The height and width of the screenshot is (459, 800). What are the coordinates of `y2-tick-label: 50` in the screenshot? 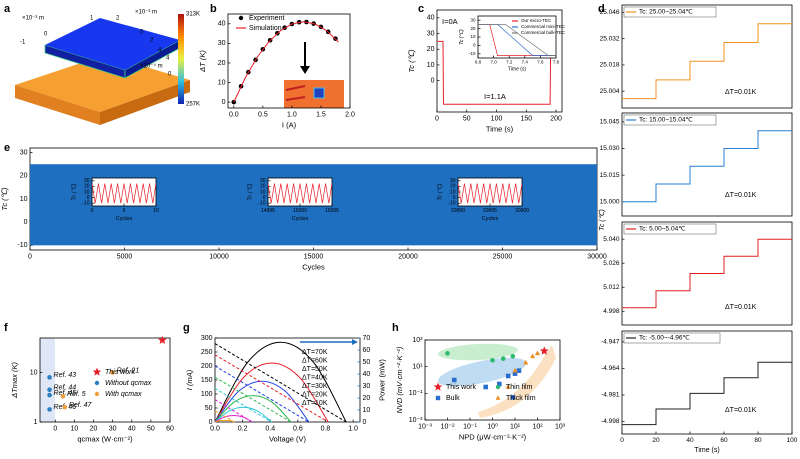 It's located at (367, 362).